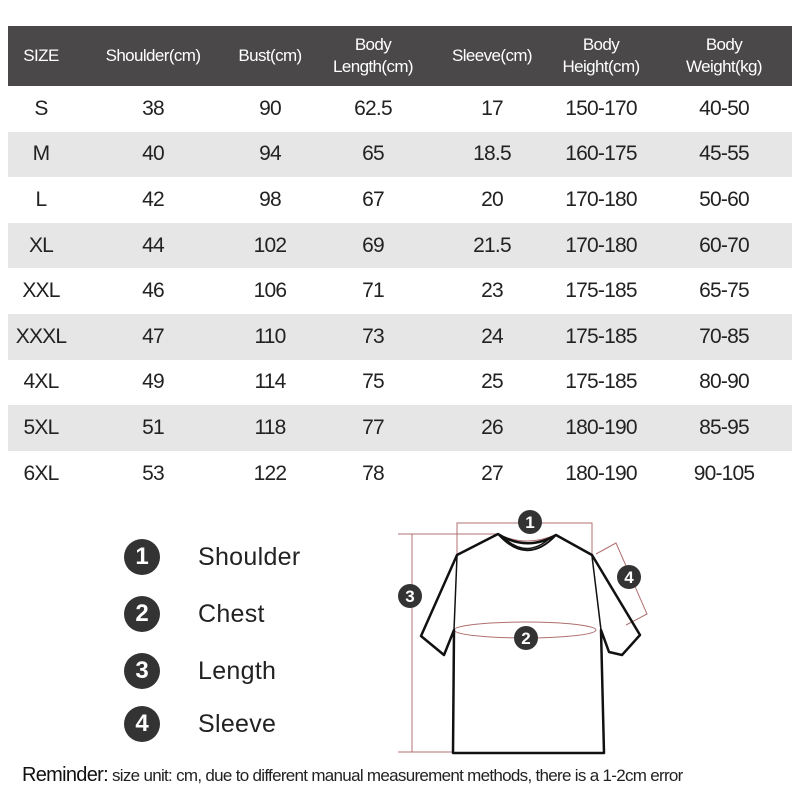 The image size is (800, 800). I want to click on legend-item: 3 Length, so click(244, 671).